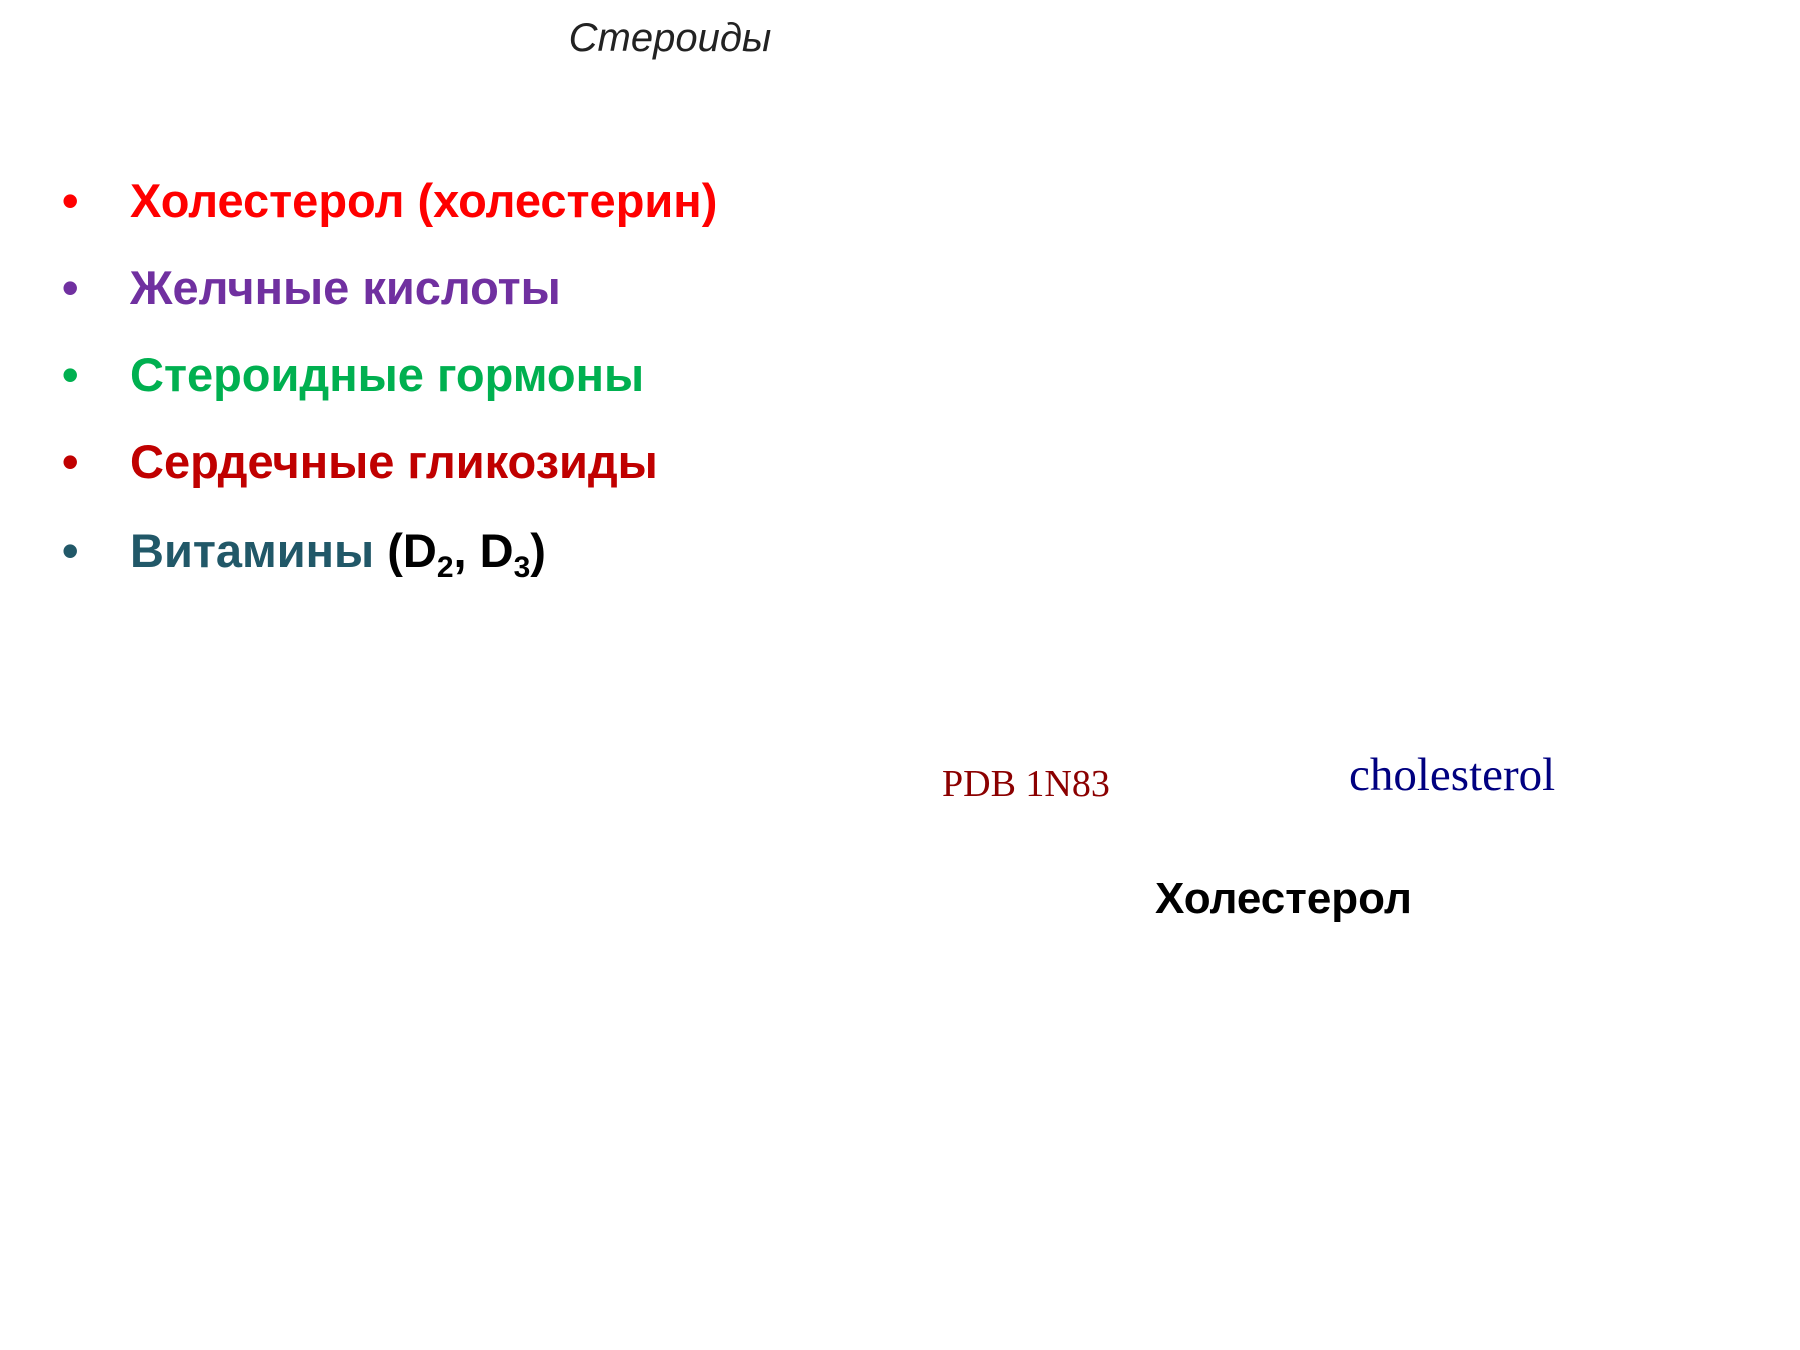 The width and height of the screenshot is (1800, 1350). What do you see at coordinates (445, 567) in the screenshot?
I see `subscript: 2` at bounding box center [445, 567].